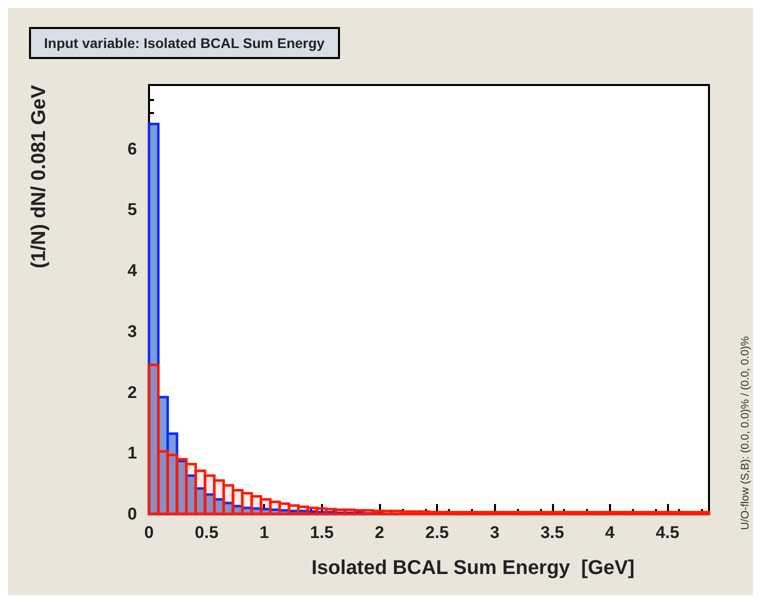 The height and width of the screenshot is (603, 761). I want to click on y-tick-label: 6, so click(132, 148).